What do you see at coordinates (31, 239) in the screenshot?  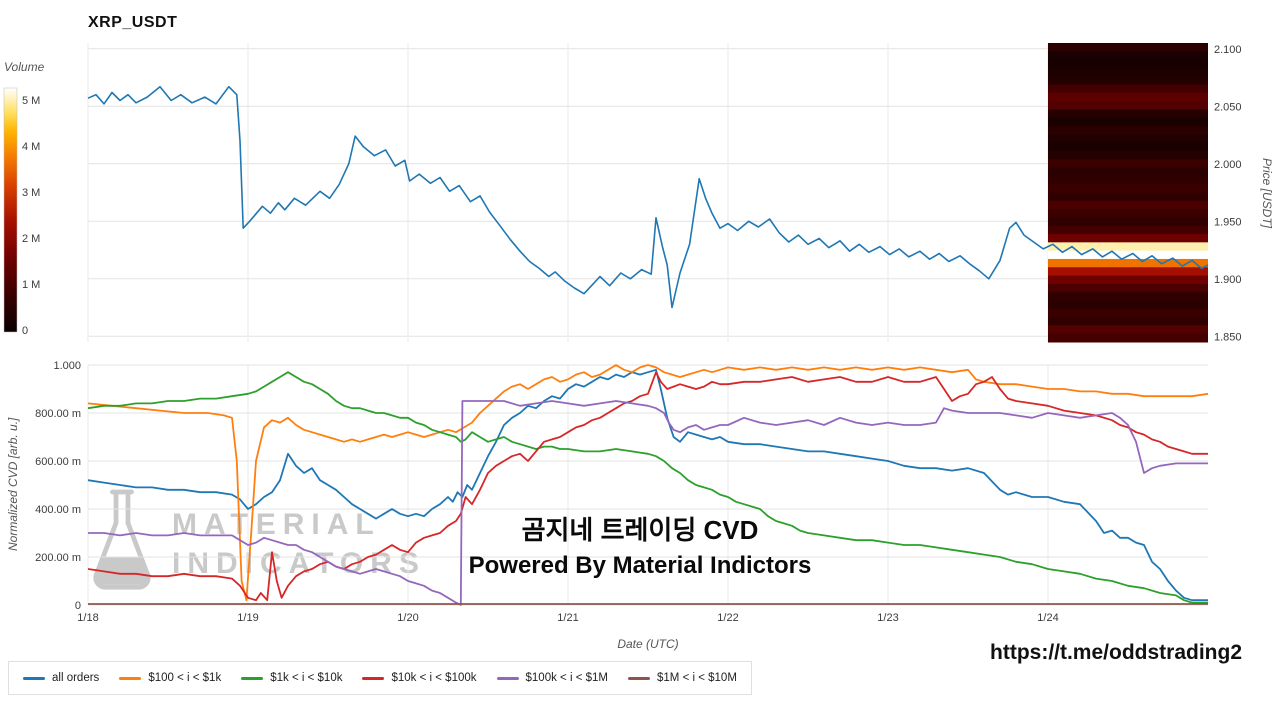 I see `svg-text: 2 M` at bounding box center [31, 239].